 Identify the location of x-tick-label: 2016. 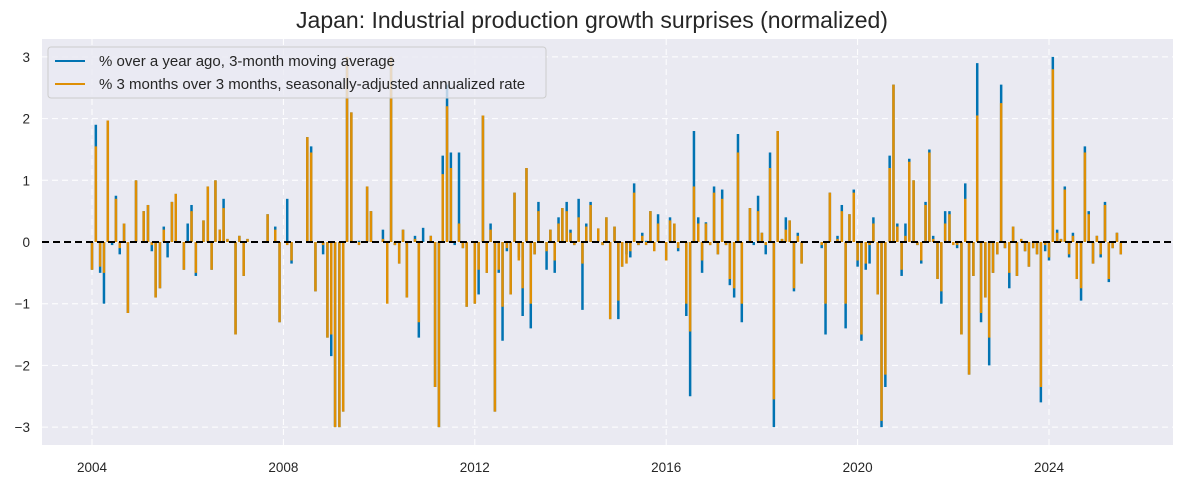
(666, 467).